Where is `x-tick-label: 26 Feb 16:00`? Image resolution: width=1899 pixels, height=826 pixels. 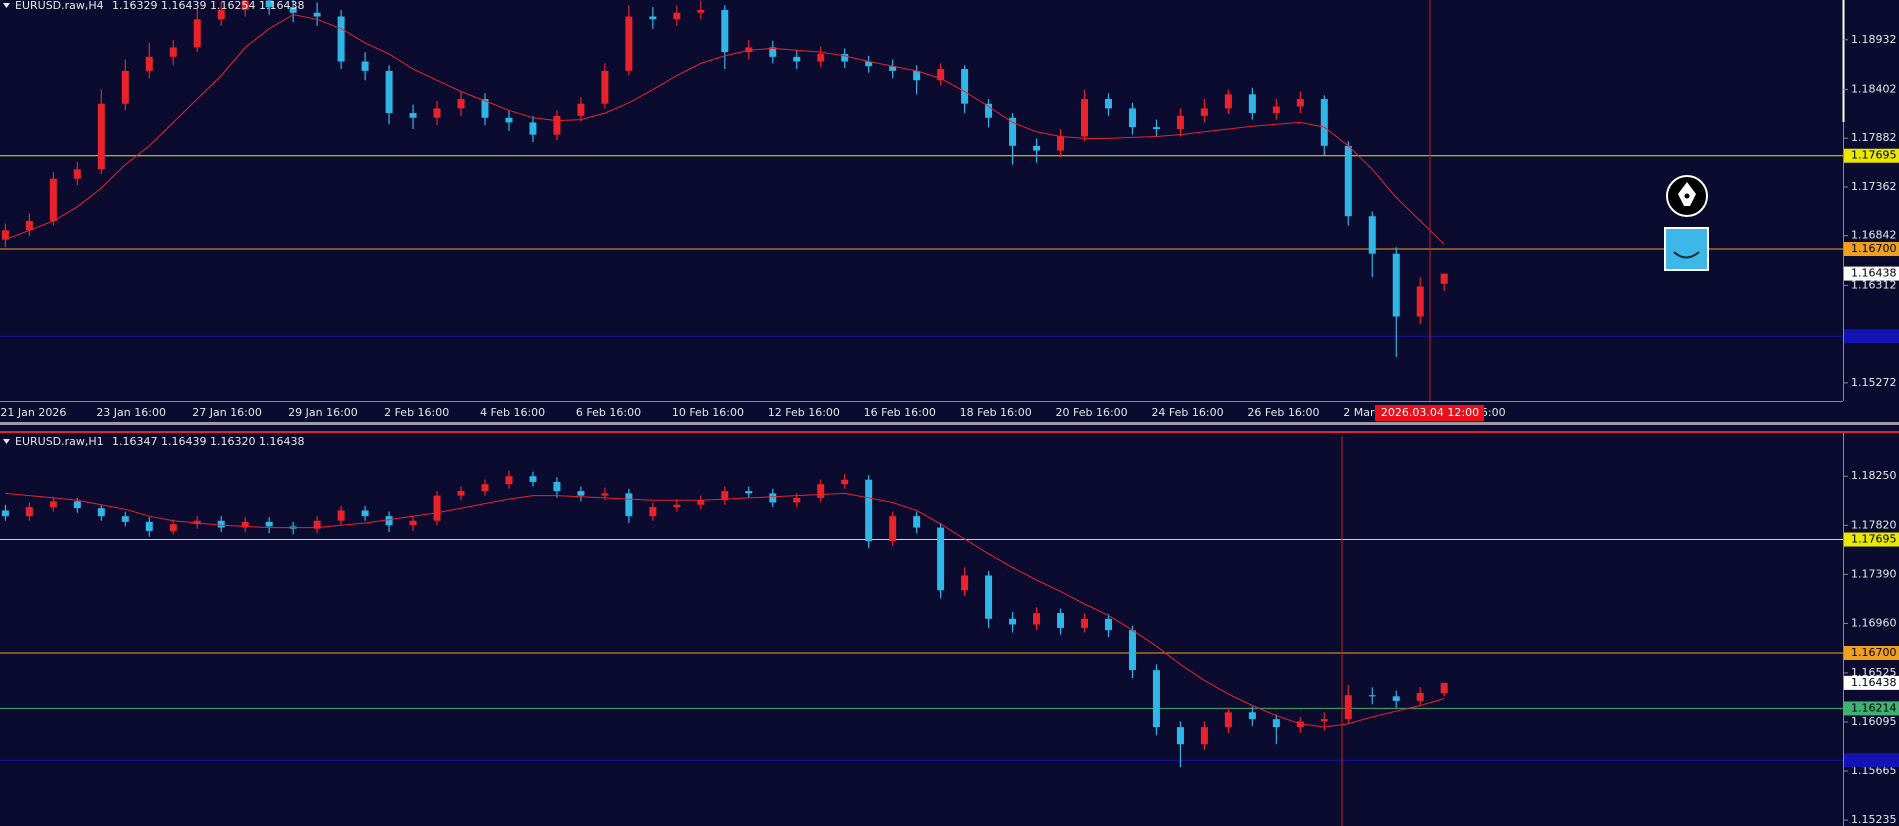 x-tick-label: 26 Feb 16:00 is located at coordinates (1283, 412).